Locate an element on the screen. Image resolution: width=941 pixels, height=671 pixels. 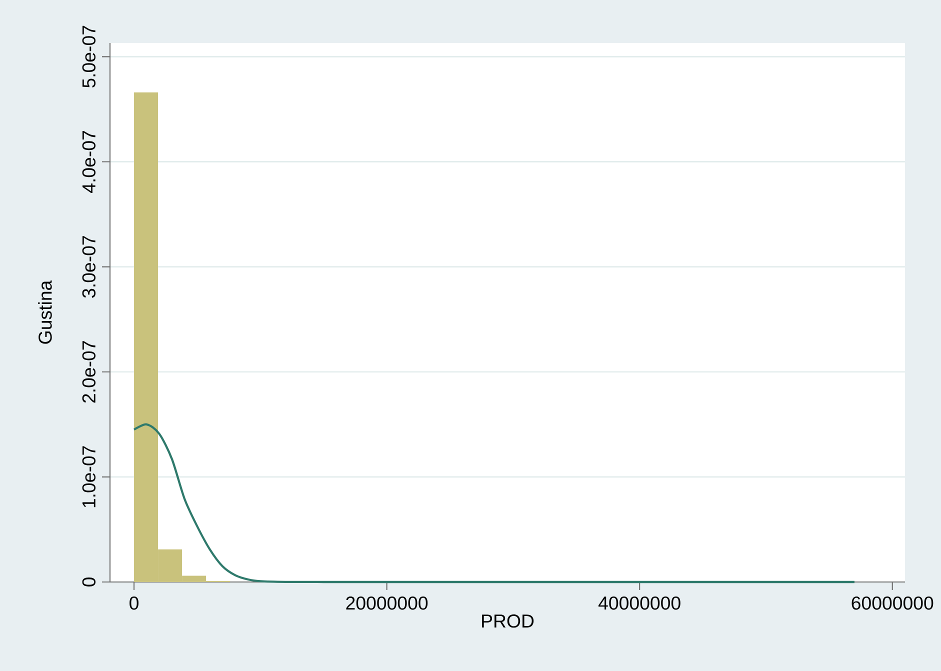
x-tick-label: 40000000 is located at coordinates (639, 603).